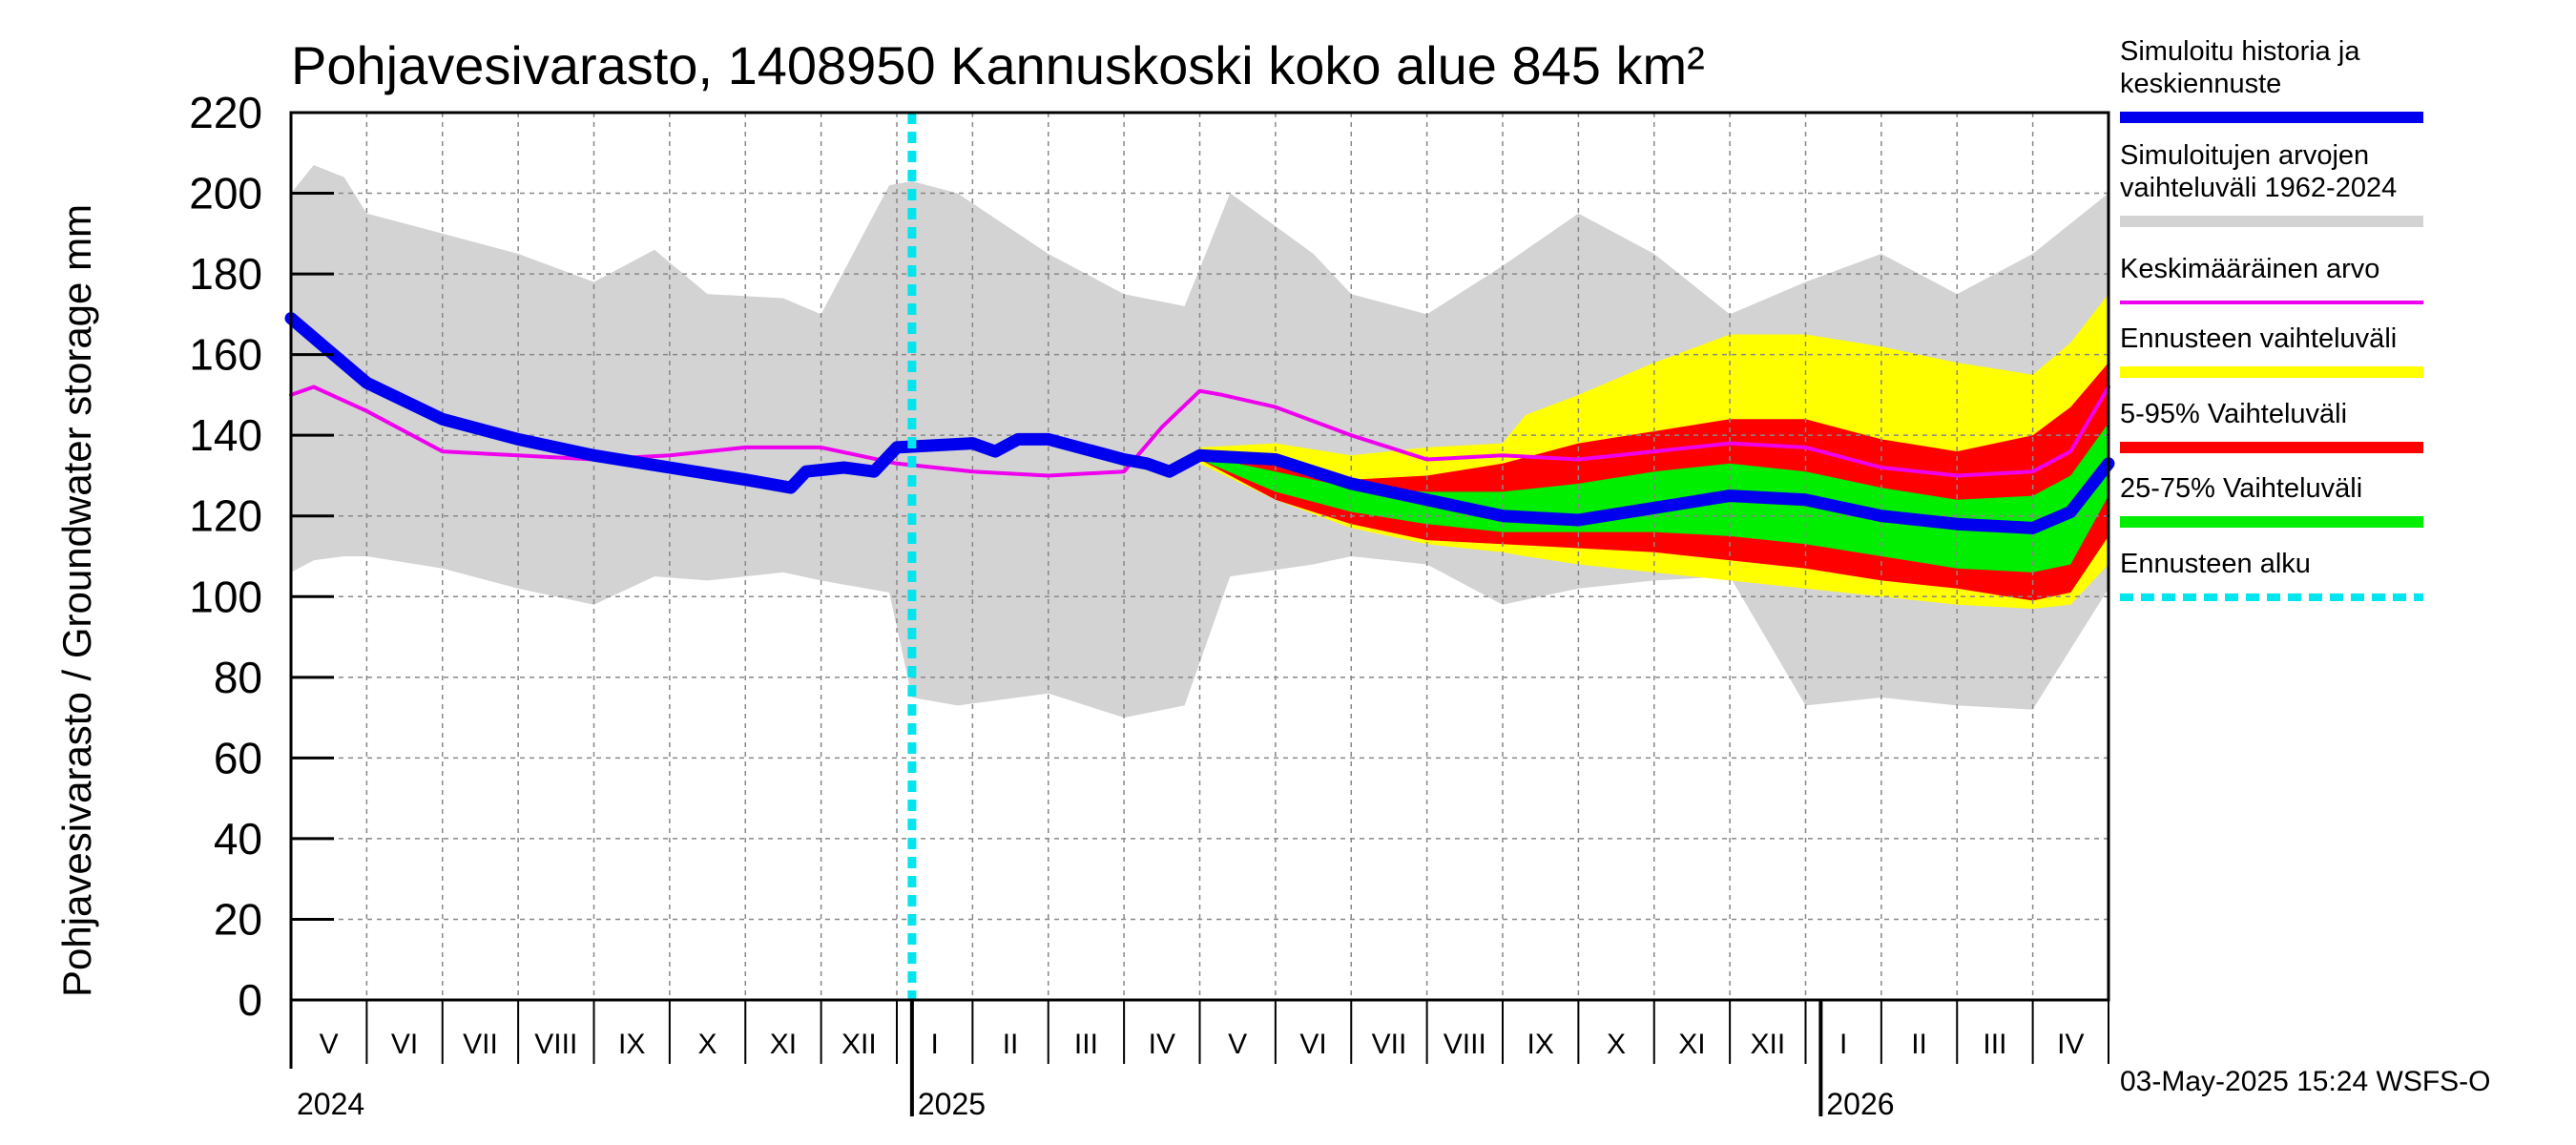  Describe the element at coordinates (2240, 67) in the screenshot. I see `legend-label: Simuloitu historia ja keskiennuste` at that location.